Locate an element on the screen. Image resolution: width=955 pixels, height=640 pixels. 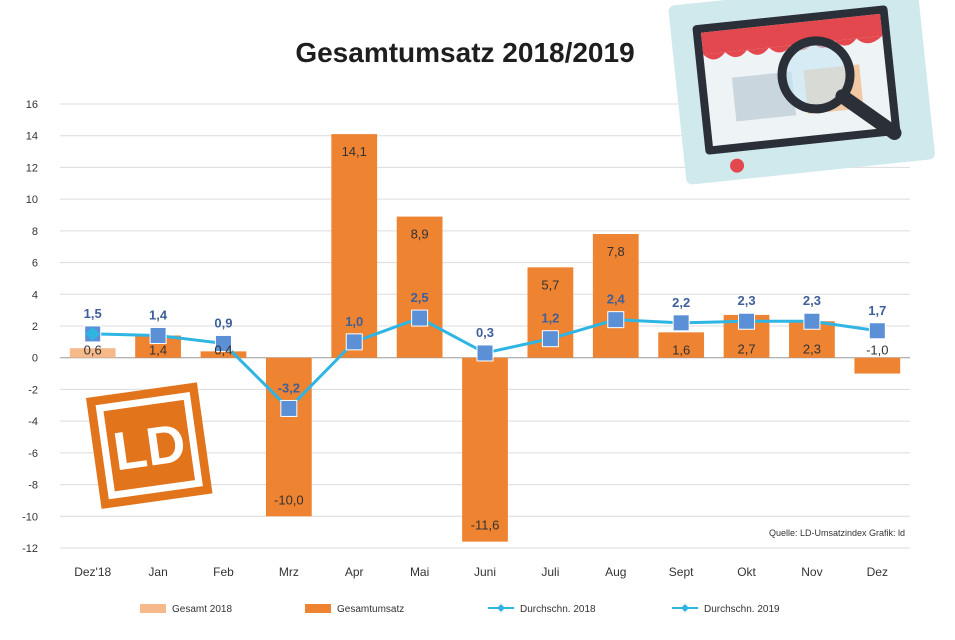
line-data-label: 1,4 is located at coordinates (158, 315).